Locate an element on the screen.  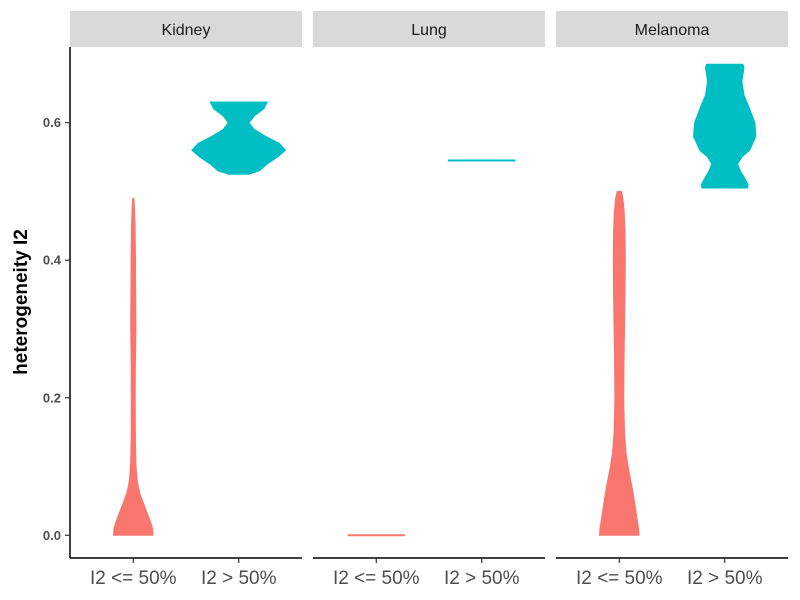
facet-strip-label: Melanoma is located at coordinates (672, 30).